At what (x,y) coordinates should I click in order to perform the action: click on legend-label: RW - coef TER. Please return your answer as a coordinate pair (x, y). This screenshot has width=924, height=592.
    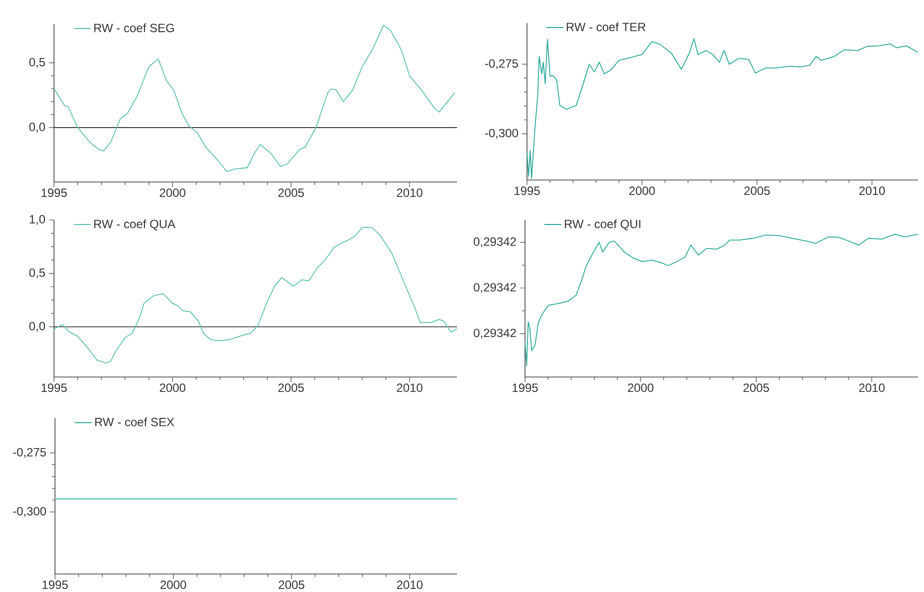
    Looking at the image, I should click on (606, 27).